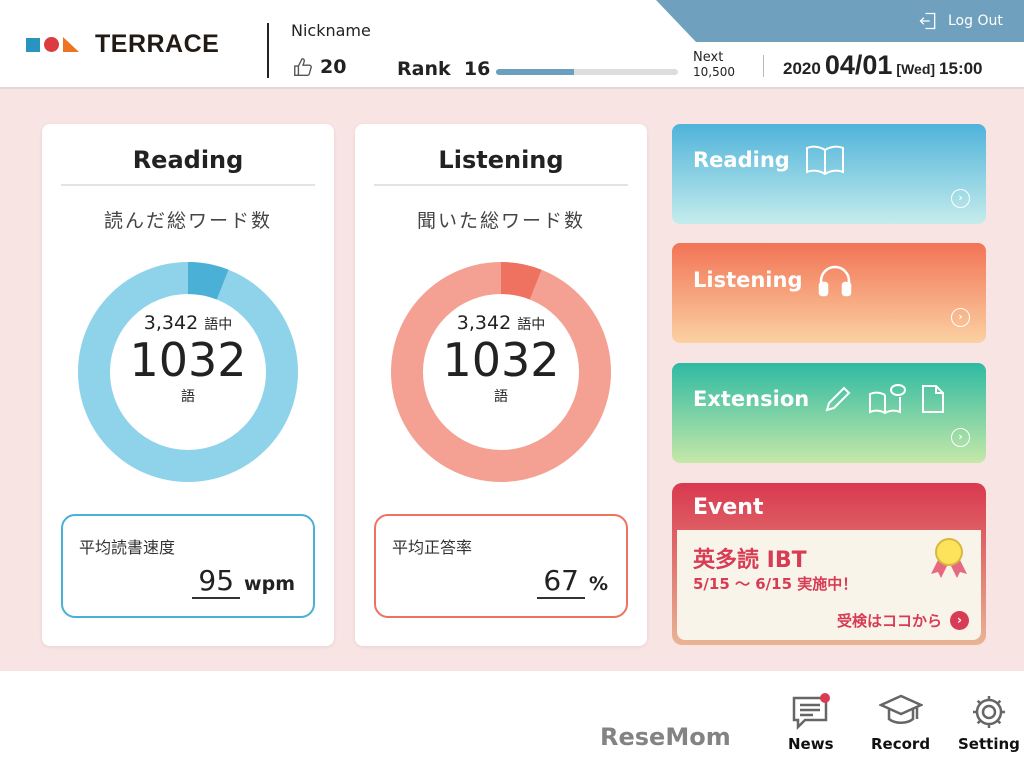  Describe the element at coordinates (838, 399) in the screenshot. I see `pencil-icon` at that location.